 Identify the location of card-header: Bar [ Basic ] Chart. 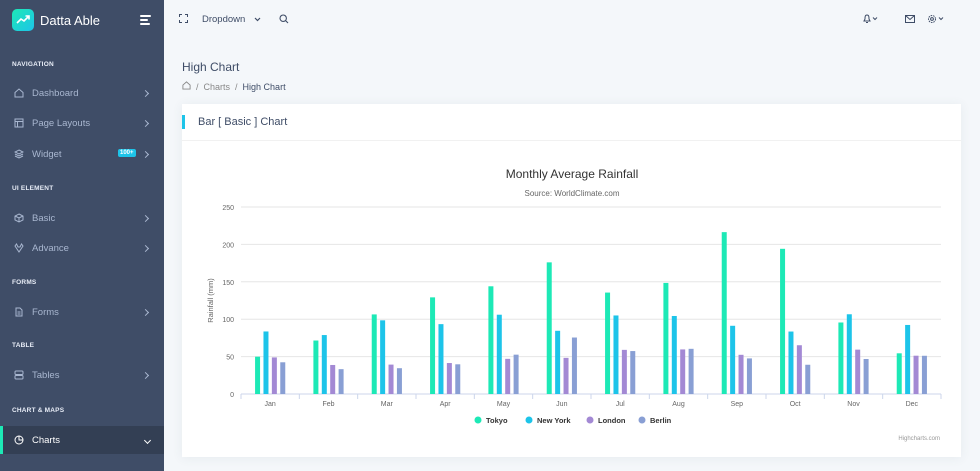
(571, 122).